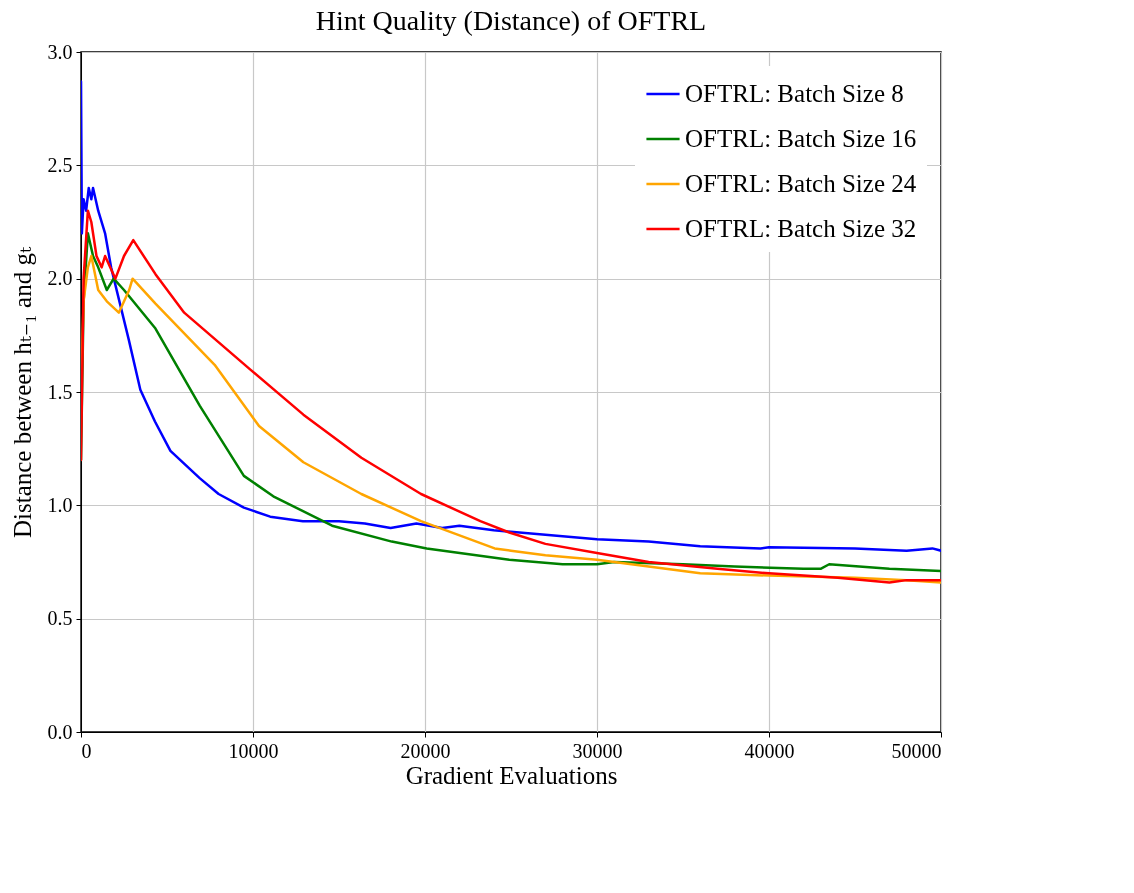 The image size is (1134, 893). What do you see at coordinates (60, 731) in the screenshot?
I see `y-tick-label: 0.0` at bounding box center [60, 731].